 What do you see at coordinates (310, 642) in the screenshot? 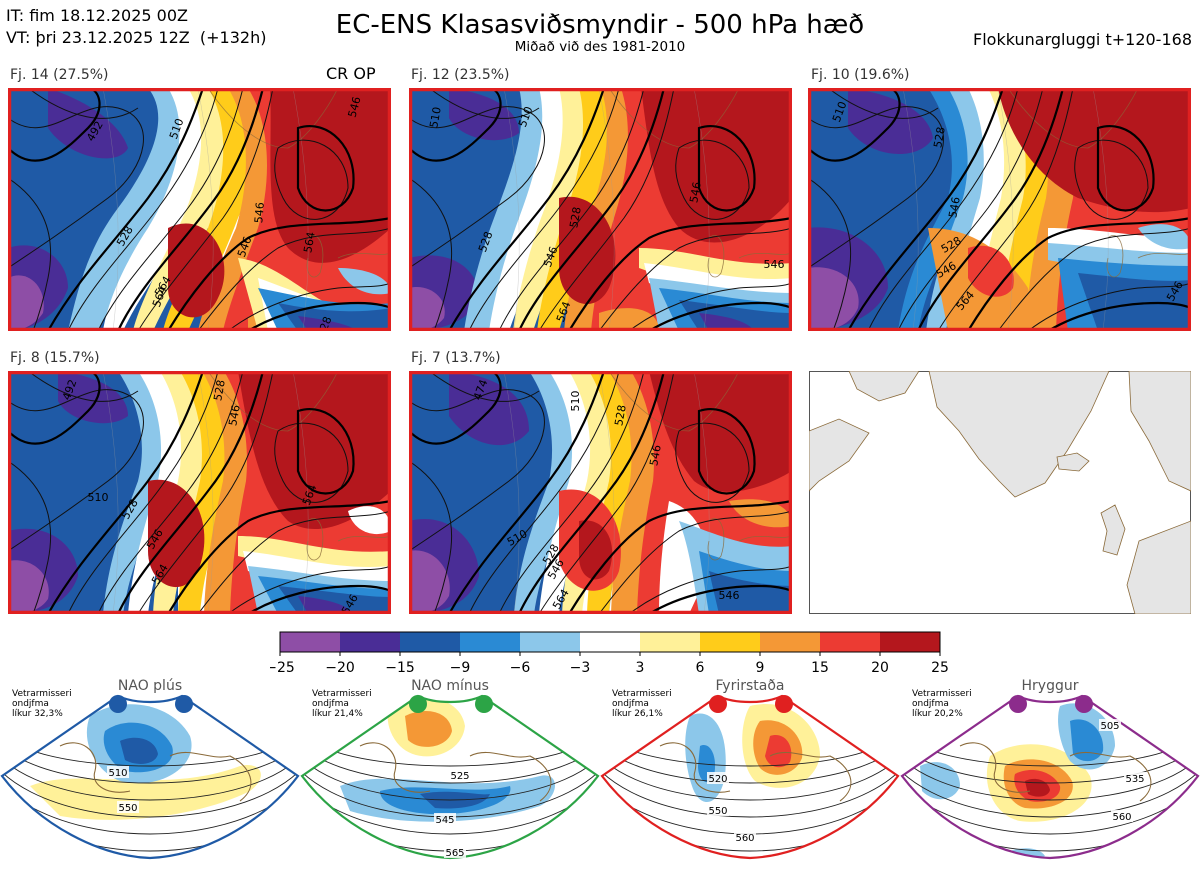
I see `colorbar-segment` at bounding box center [310, 642].